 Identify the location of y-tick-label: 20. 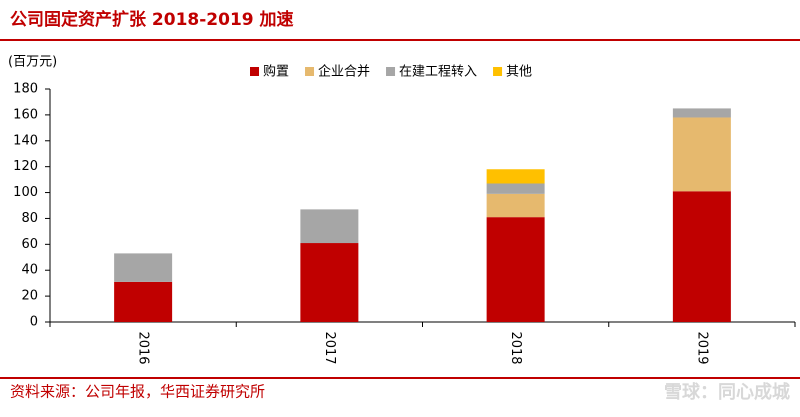
(29, 296).